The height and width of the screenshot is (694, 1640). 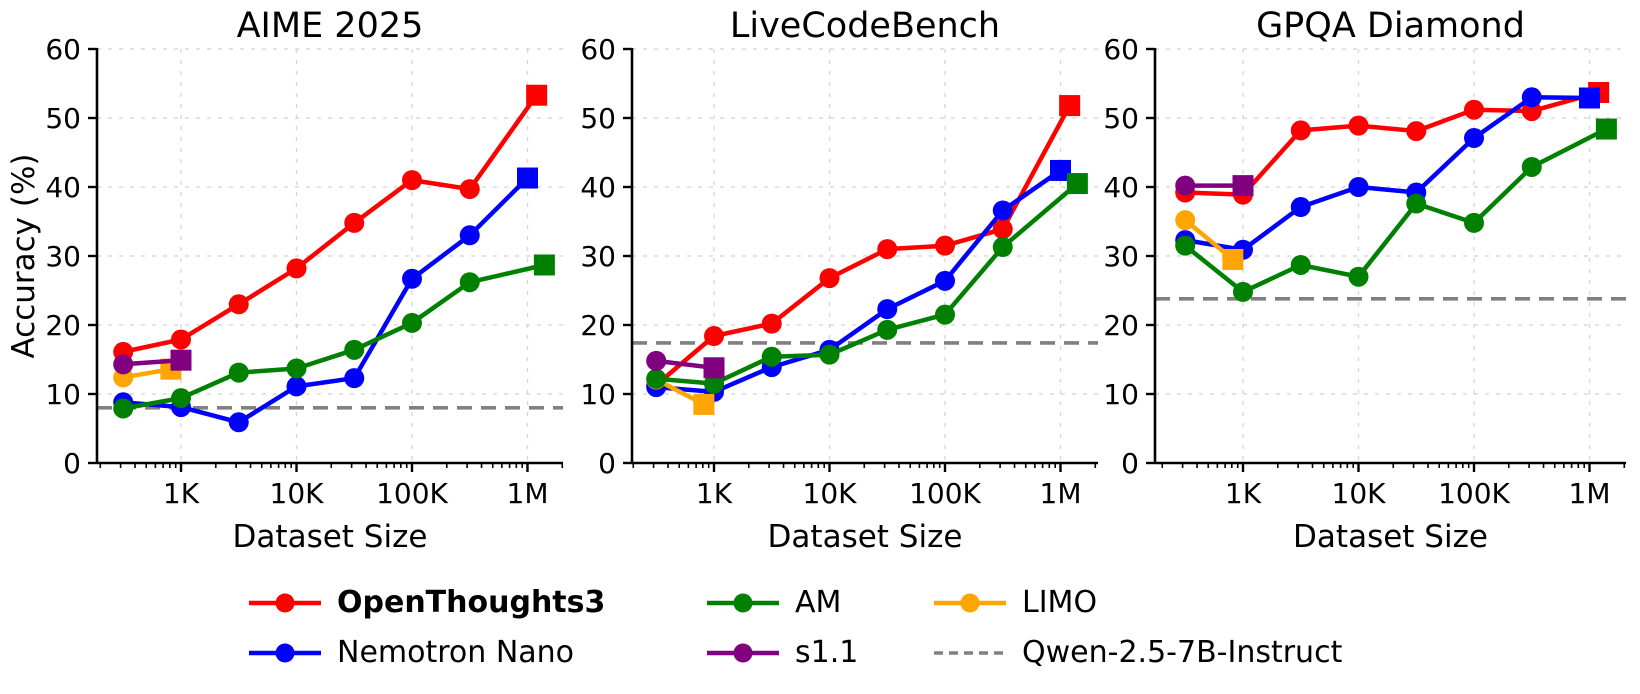 I want to click on legend-item-s1-1: s1.1, so click(x=782, y=653).